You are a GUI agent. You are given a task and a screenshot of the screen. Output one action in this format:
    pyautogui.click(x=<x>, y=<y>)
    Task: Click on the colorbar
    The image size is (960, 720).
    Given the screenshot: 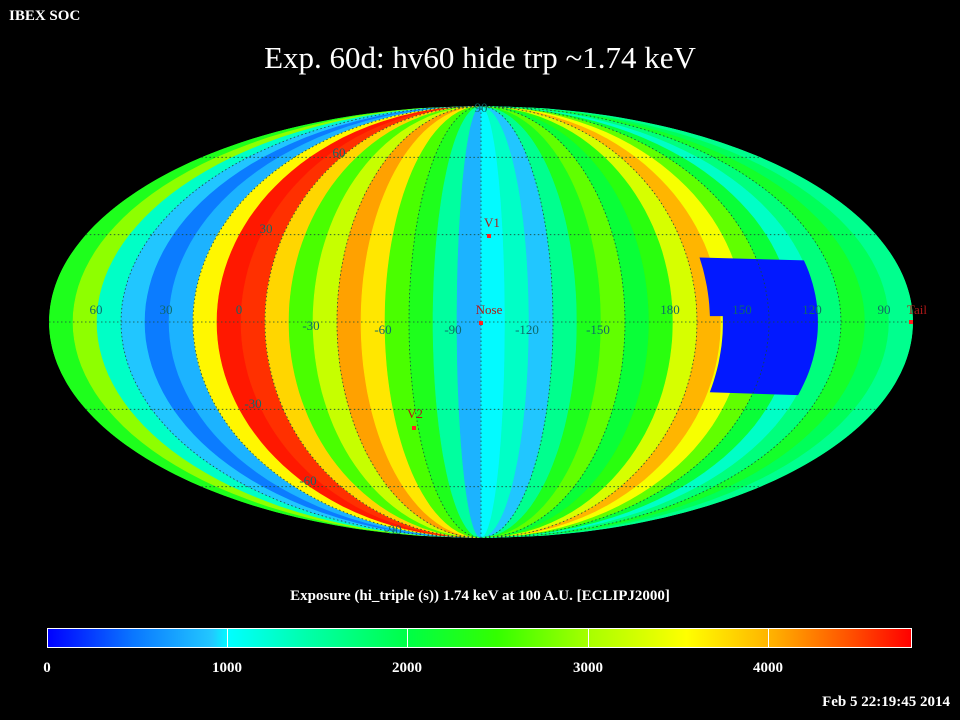 What is the action you would take?
    pyautogui.click(x=479, y=638)
    